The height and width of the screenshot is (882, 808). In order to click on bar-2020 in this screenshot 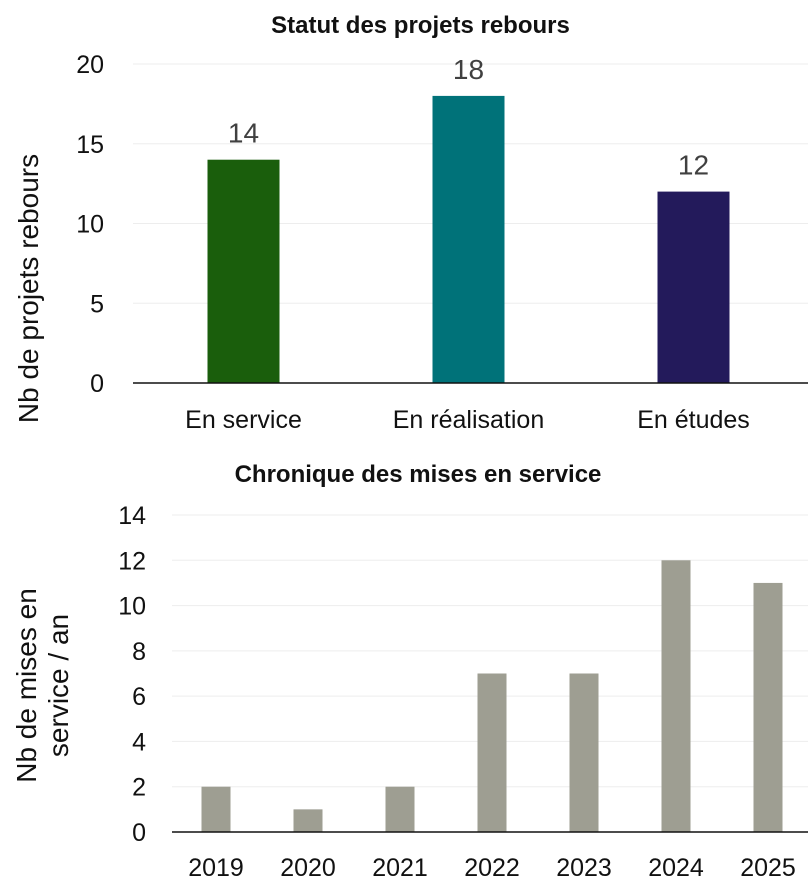, I will do `click(308, 820)`.